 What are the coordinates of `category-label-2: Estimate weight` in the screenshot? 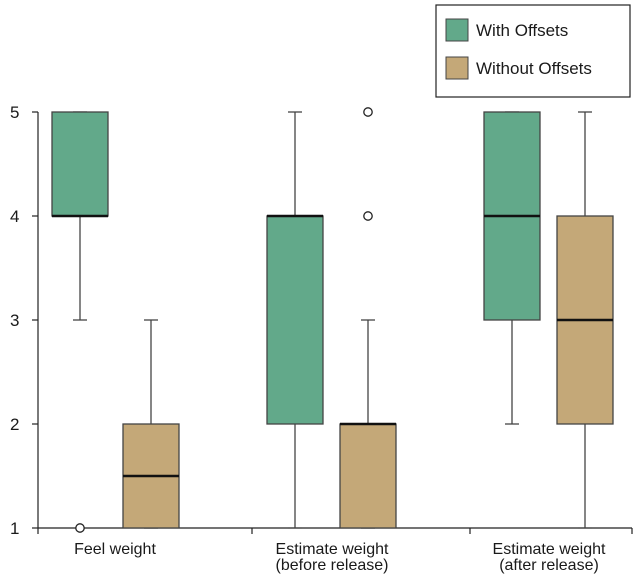 It's located at (332, 549).